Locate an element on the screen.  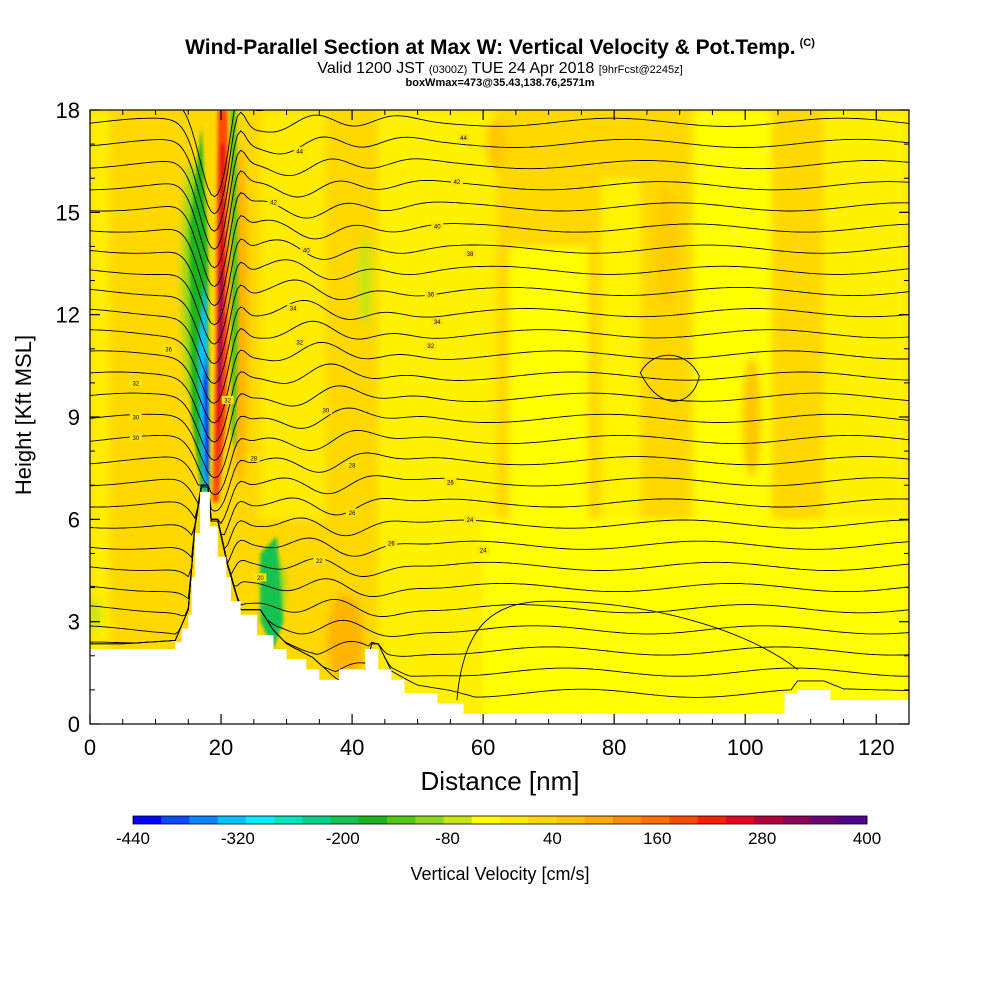
colorbar-tick-label: 160 is located at coordinates (657, 838).